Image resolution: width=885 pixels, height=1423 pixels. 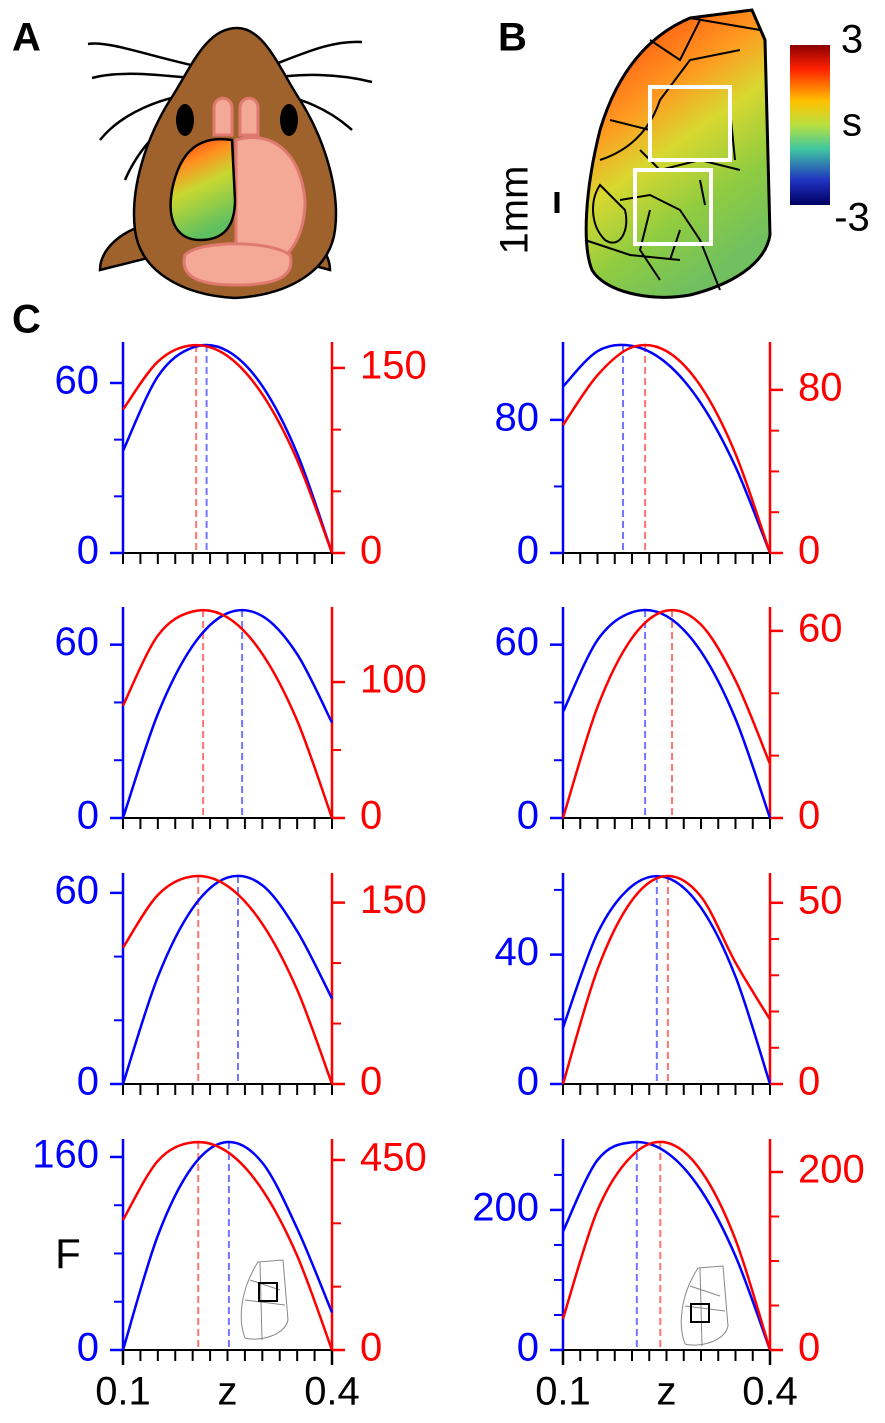 What do you see at coordinates (26, 320) in the screenshot?
I see `panel-label: C` at bounding box center [26, 320].